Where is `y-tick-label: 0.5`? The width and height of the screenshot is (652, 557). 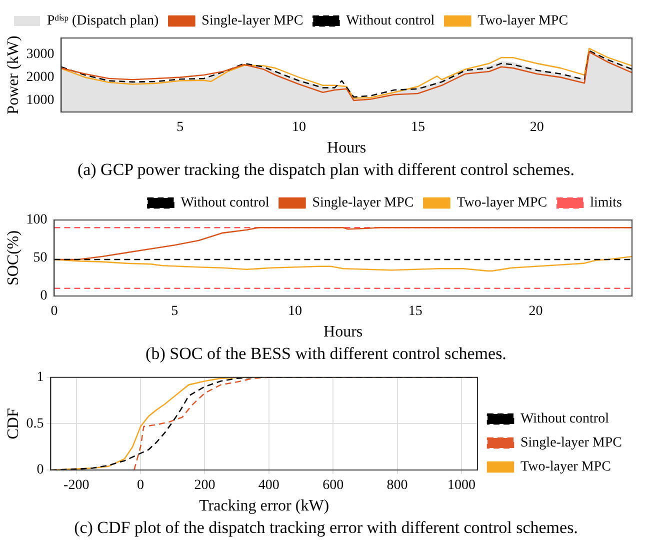 y-tick-label: 0.5 is located at coordinates (35, 424).